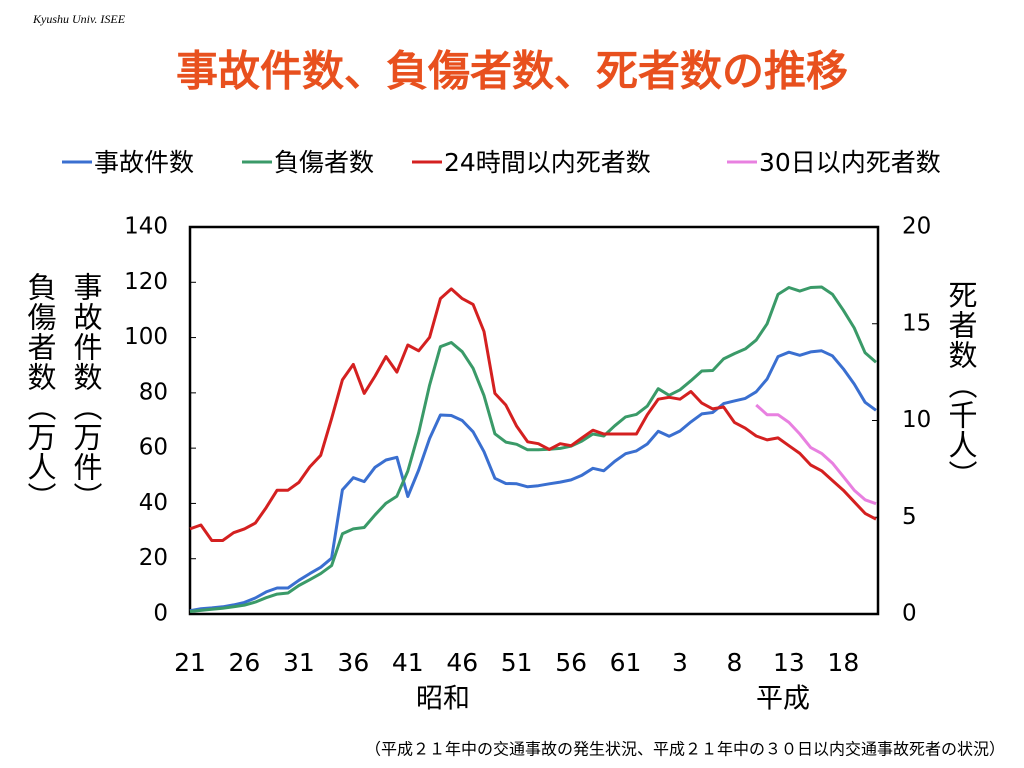  Describe the element at coordinates (916, 420) in the screenshot. I see `y2-tick-label: 10` at that location.